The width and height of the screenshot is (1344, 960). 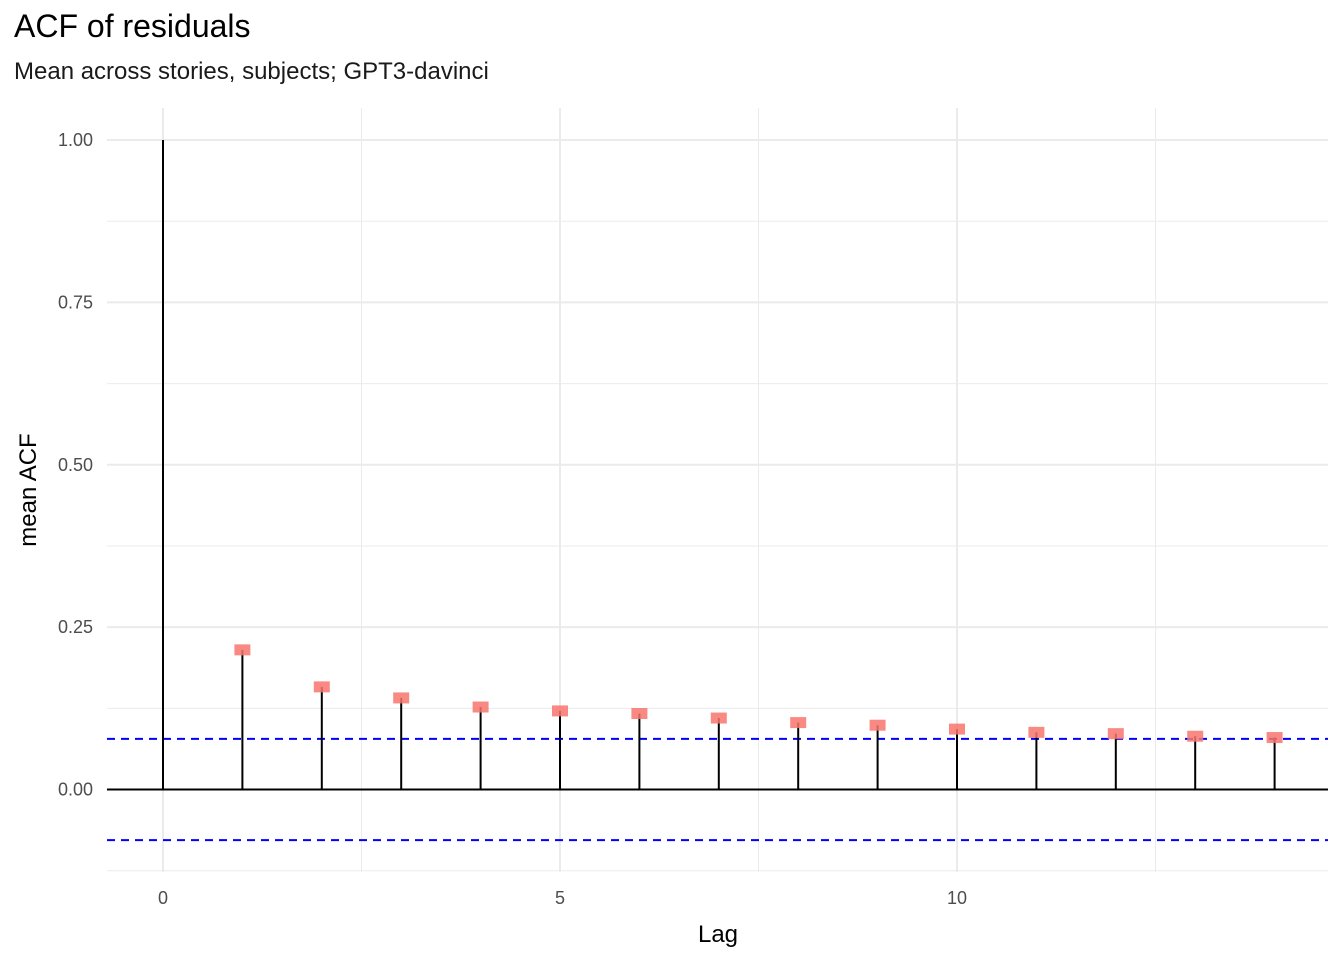 What do you see at coordinates (163, 898) in the screenshot?
I see `x-tick-label: 0` at bounding box center [163, 898].